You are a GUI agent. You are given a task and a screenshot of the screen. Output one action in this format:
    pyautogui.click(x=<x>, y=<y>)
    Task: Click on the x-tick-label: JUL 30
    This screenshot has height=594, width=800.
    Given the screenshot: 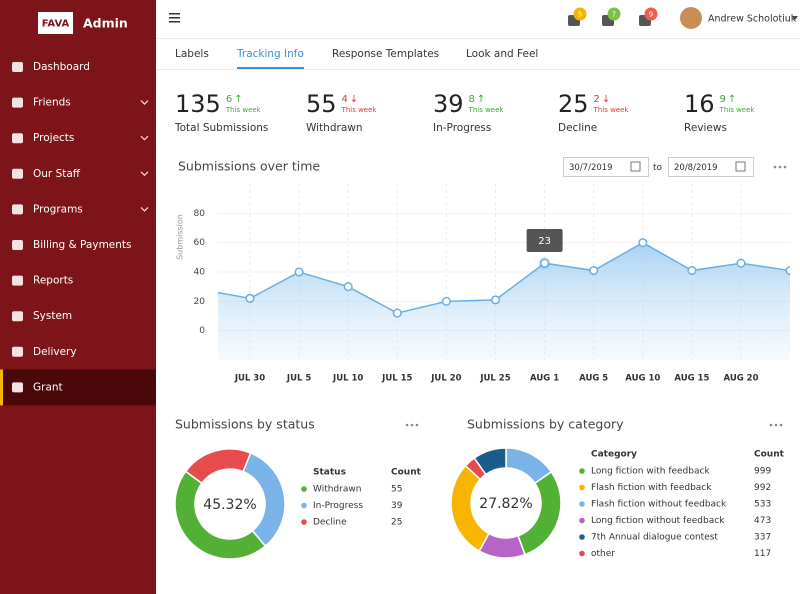 What is the action you would take?
    pyautogui.click(x=249, y=379)
    